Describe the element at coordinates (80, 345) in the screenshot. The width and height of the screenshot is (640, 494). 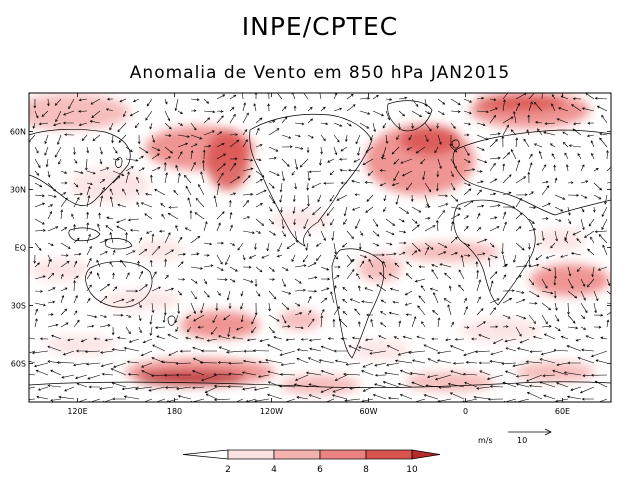
I see `anomaly-patch` at that location.